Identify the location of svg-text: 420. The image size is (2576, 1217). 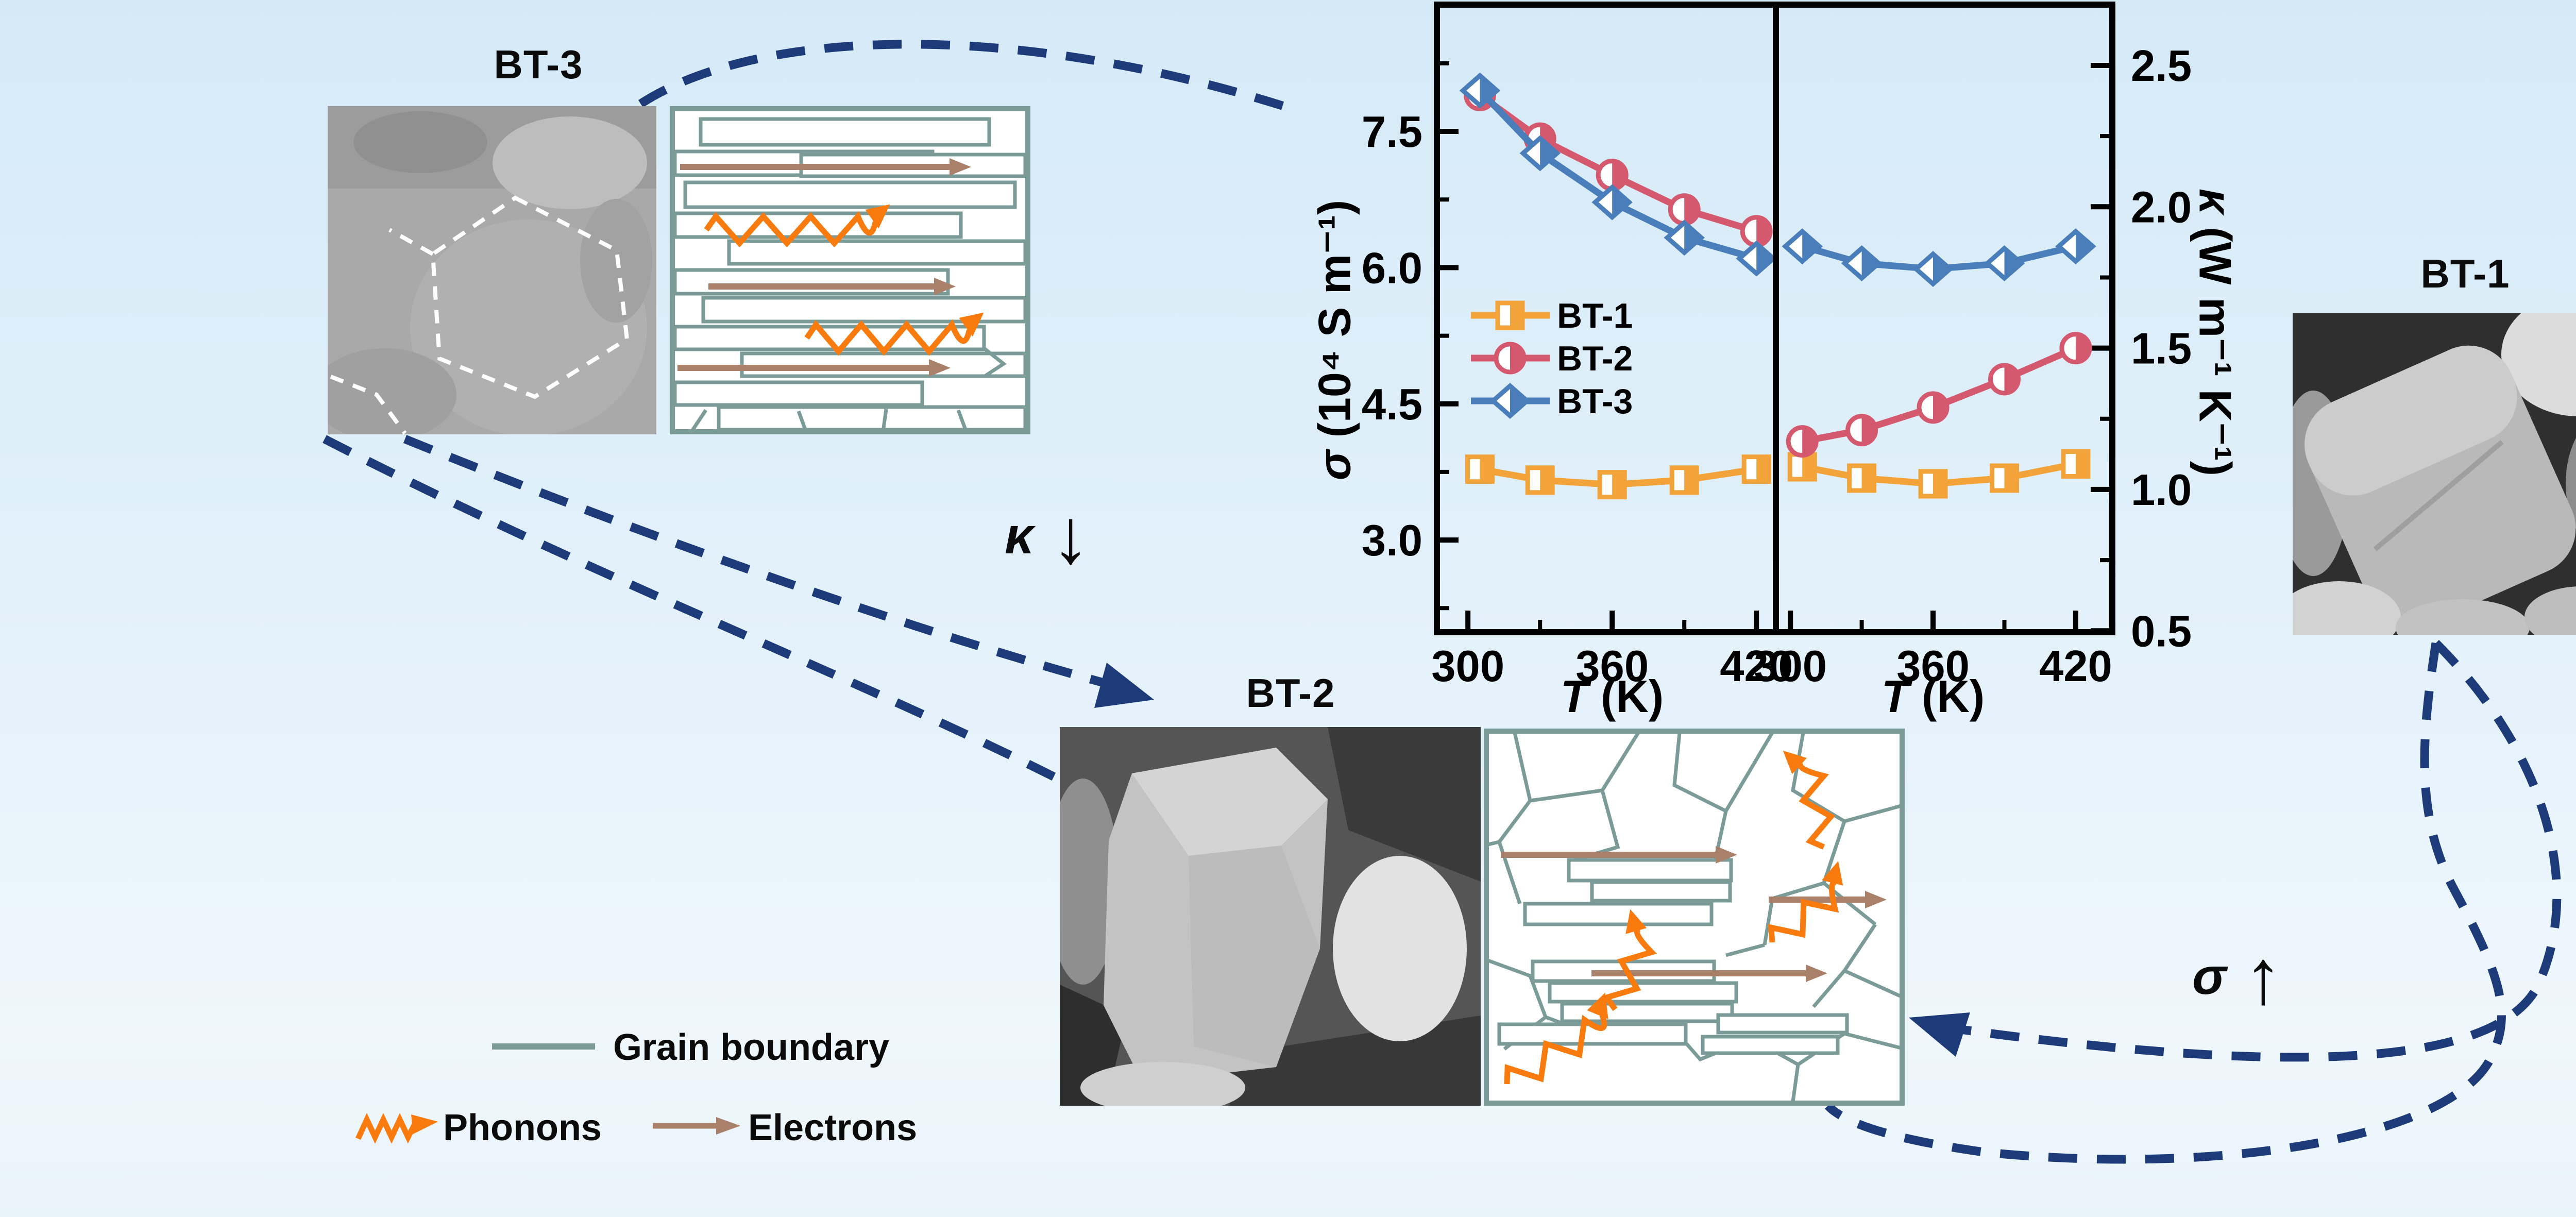
(1756, 666).